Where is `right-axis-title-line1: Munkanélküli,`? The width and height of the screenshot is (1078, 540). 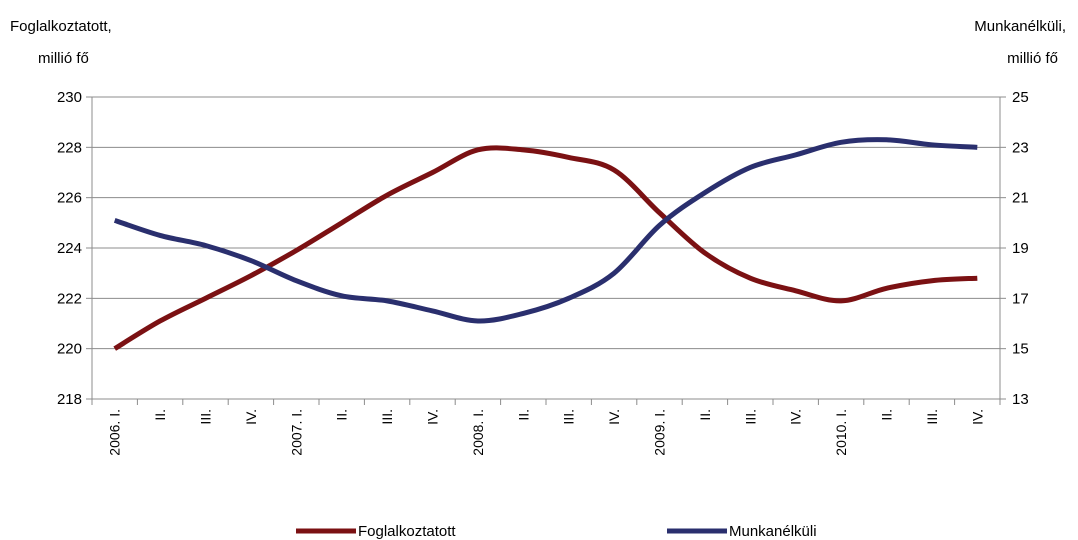
right-axis-title-line1: Munkanélküli, is located at coordinates (1020, 26).